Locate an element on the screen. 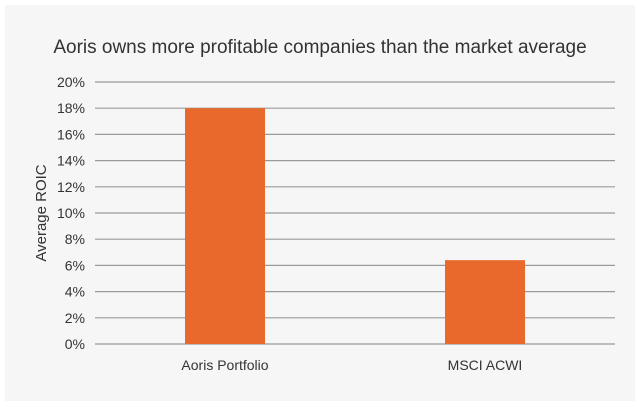 The image size is (640, 407). y-tick-label: 8% is located at coordinates (75, 239).